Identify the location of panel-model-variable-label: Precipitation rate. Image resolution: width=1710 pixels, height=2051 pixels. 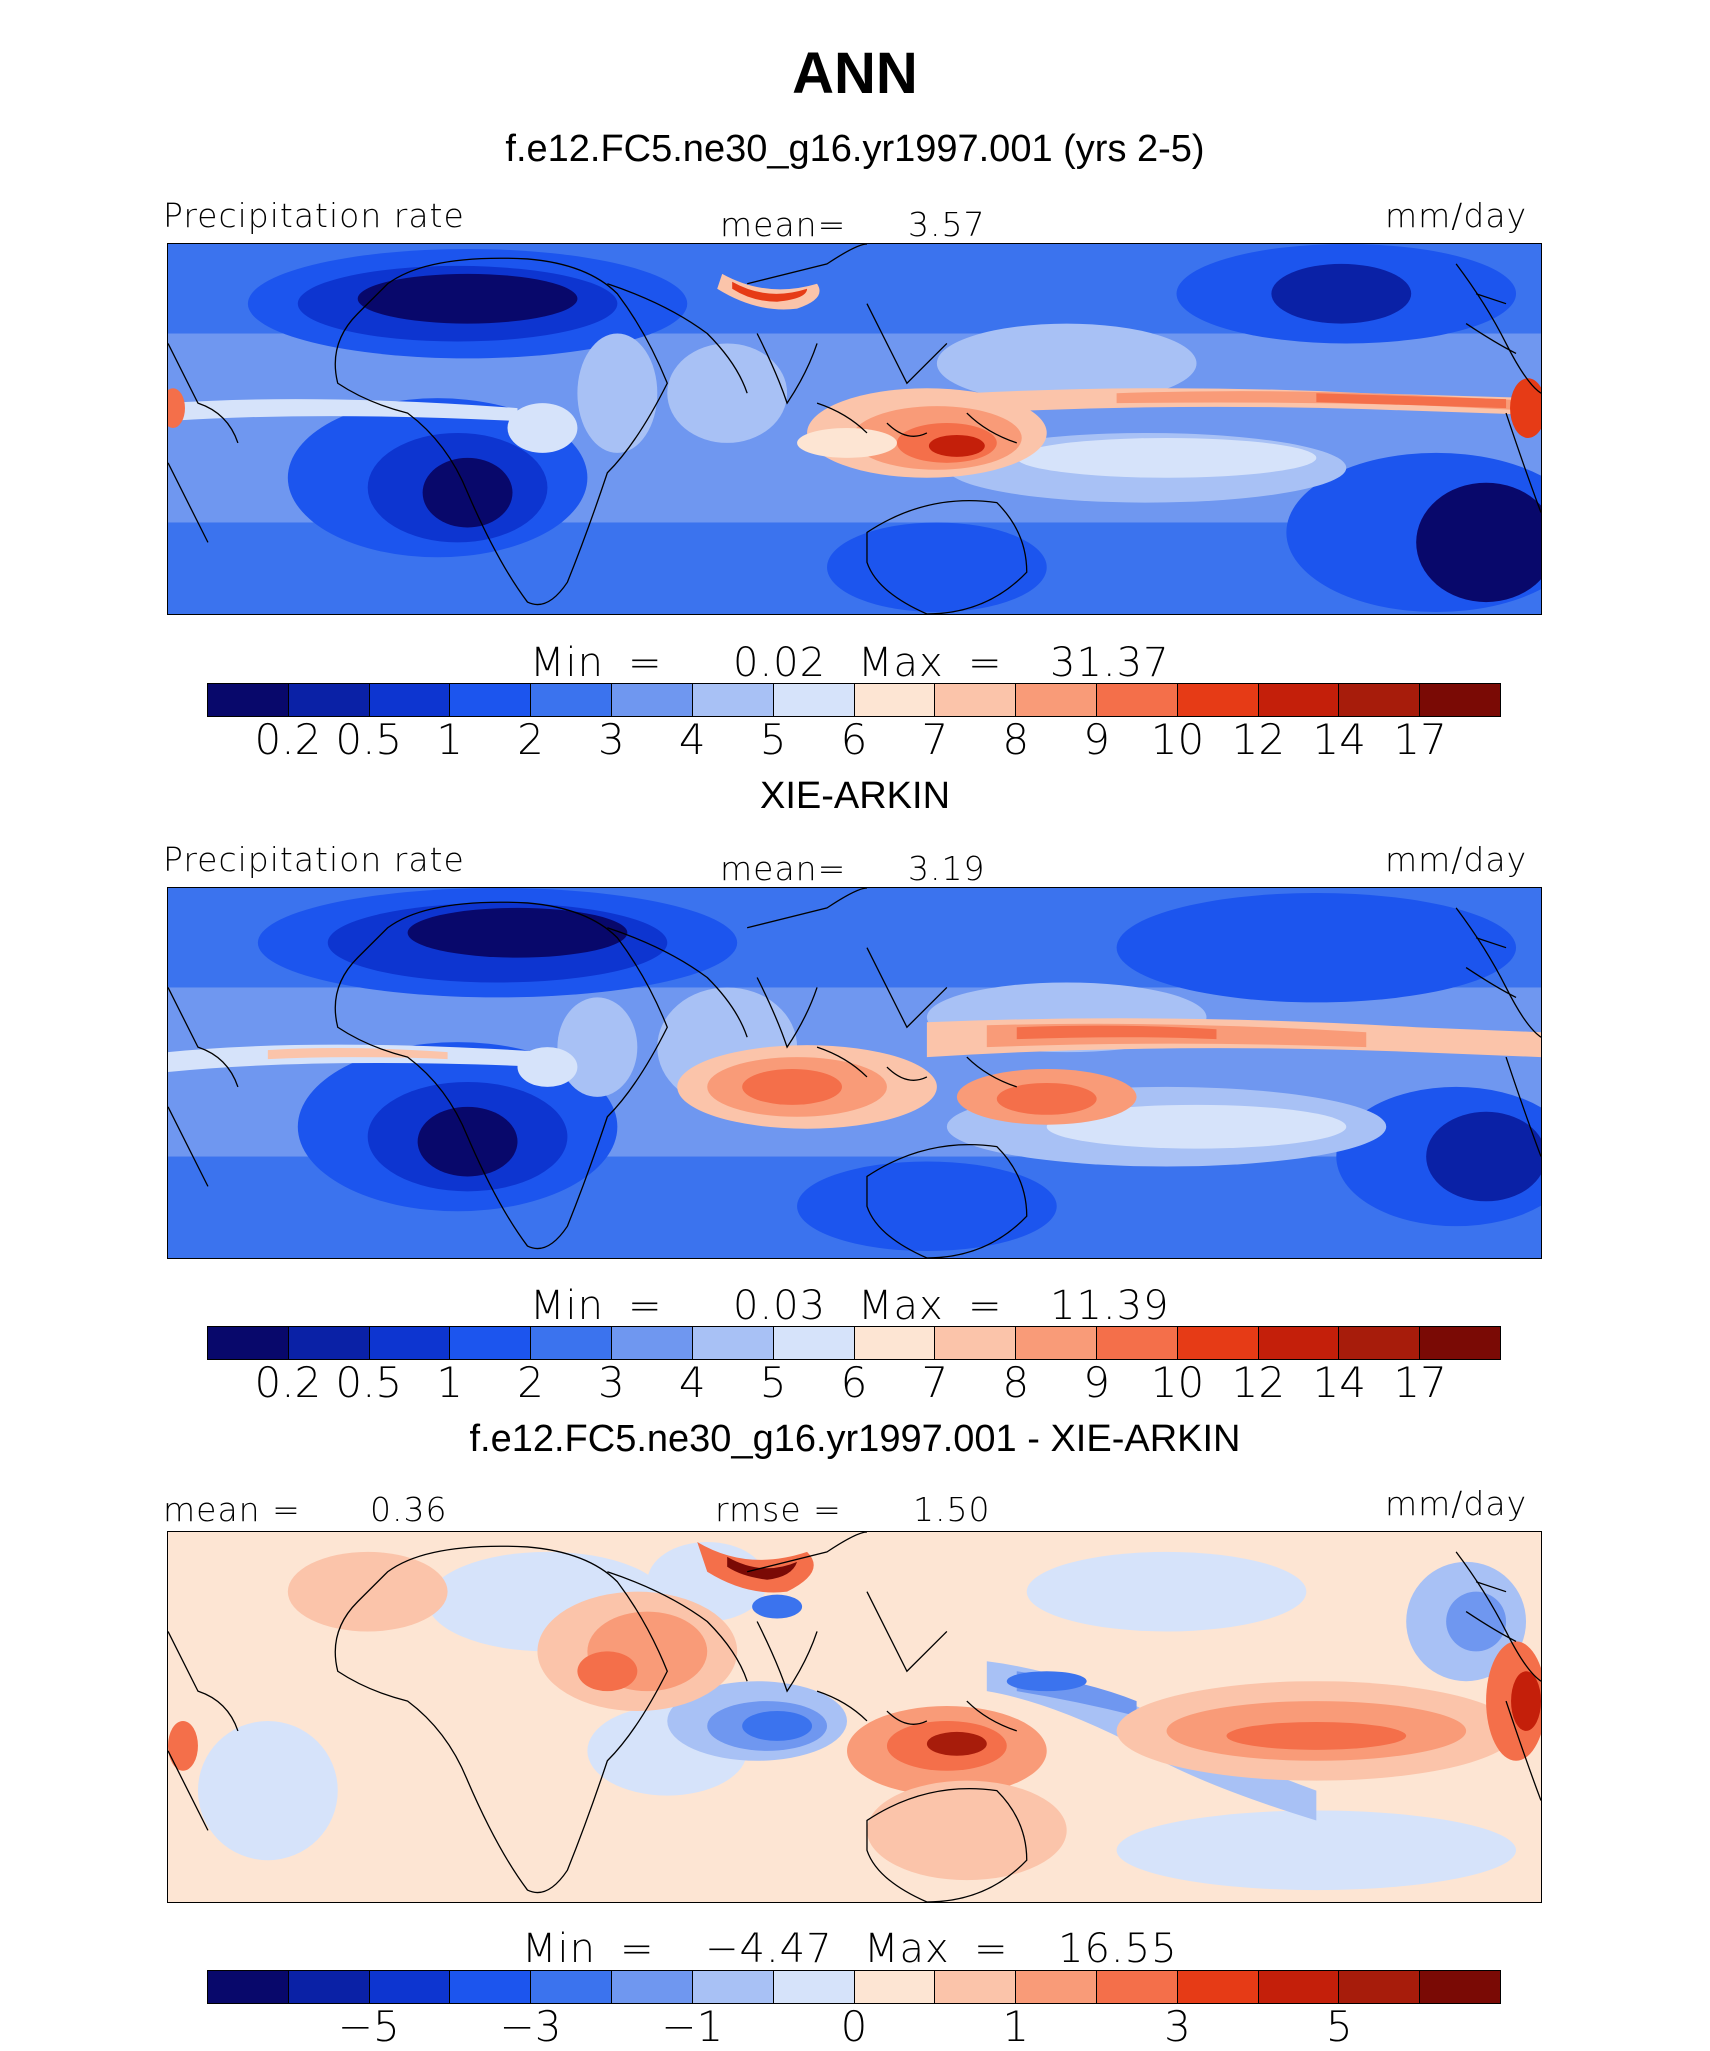
(314, 215).